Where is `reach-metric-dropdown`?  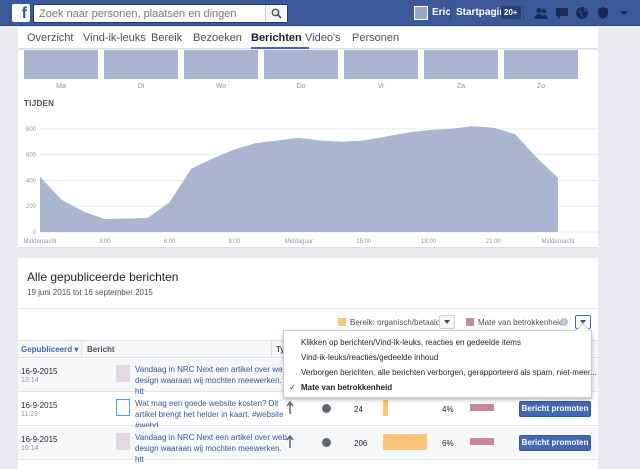
reach-metric-dropdown is located at coordinates (447, 322).